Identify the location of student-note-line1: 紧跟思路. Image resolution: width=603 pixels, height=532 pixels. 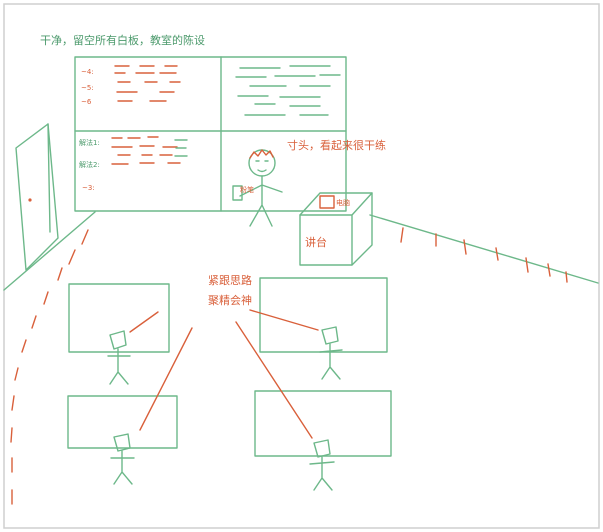
(230, 280).